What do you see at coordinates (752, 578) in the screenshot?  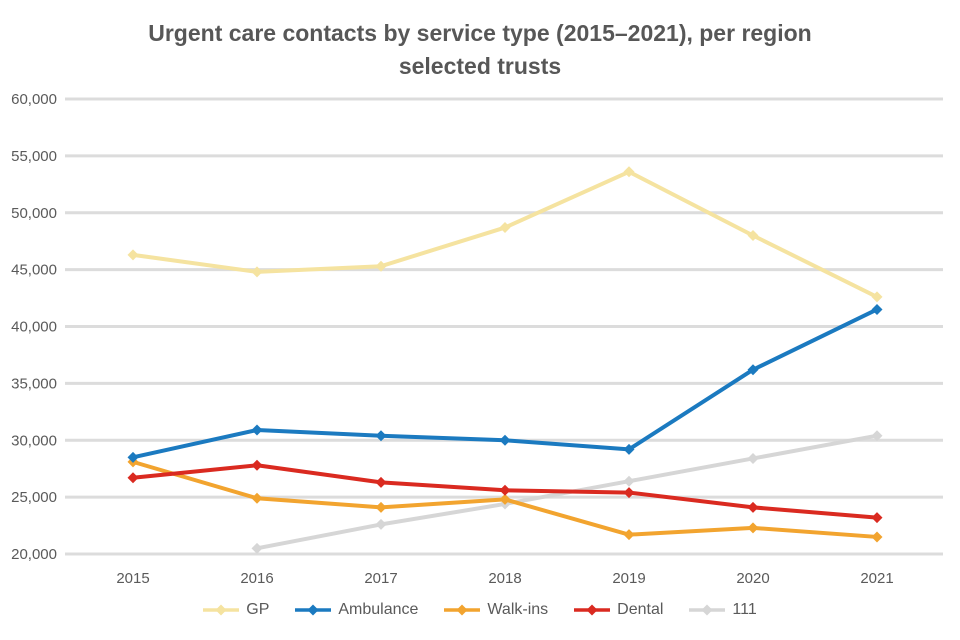 I see `x-axis-label: 2020` at bounding box center [752, 578].